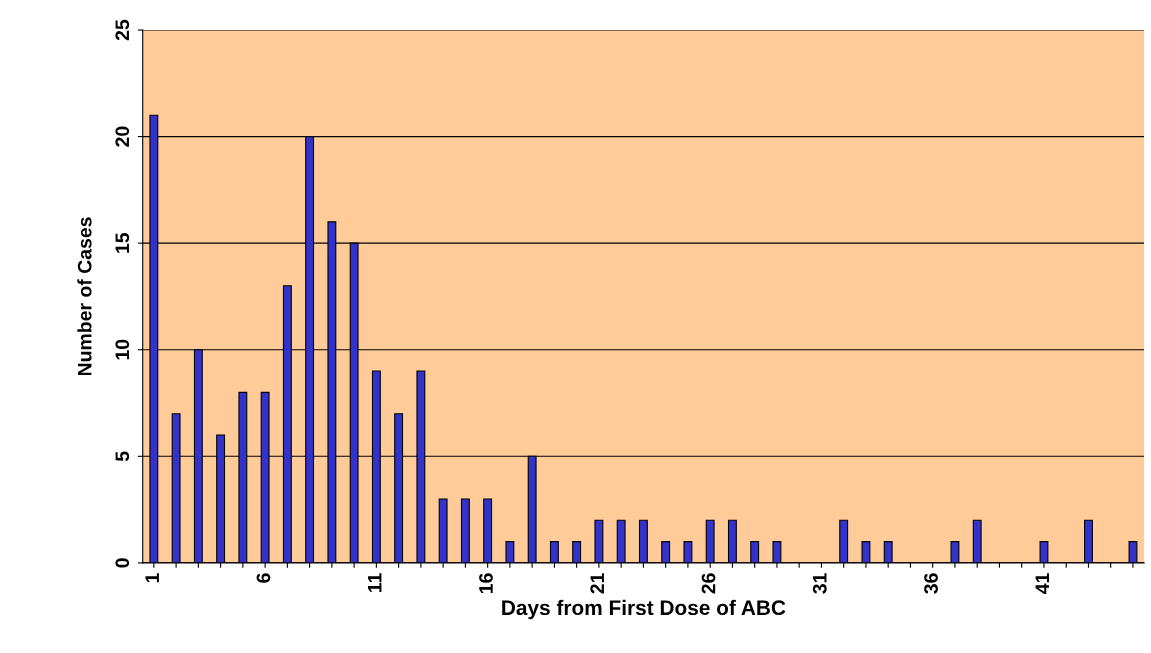  I want to click on y-tick-label: 0, so click(122, 563).